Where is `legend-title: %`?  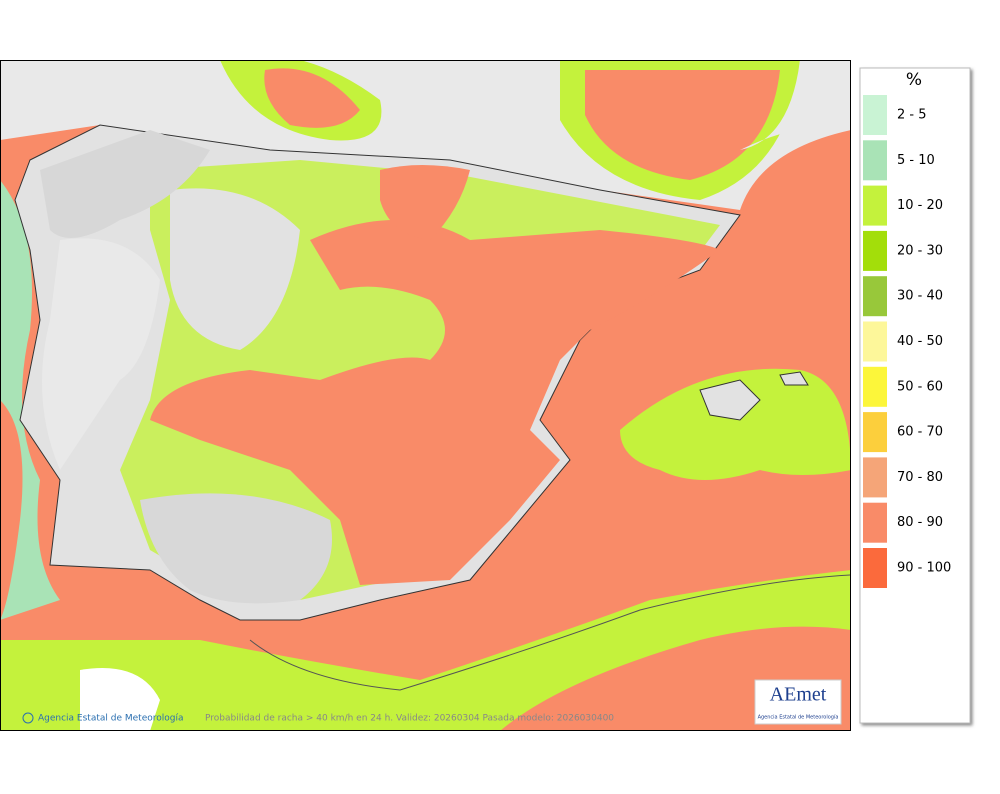
legend-title: % is located at coordinates (914, 80).